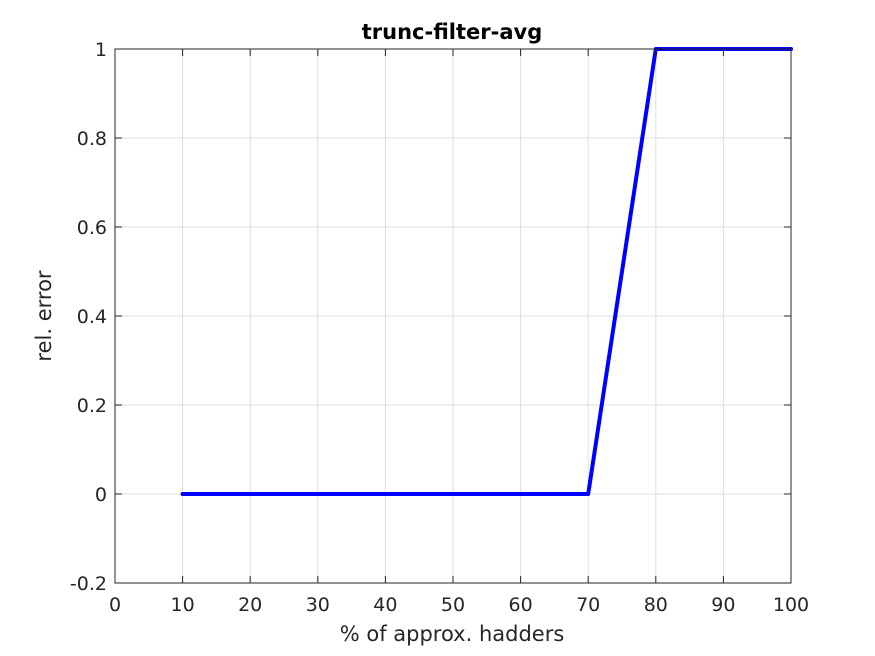  What do you see at coordinates (588, 605) in the screenshot?
I see `x-tick-label: 70` at bounding box center [588, 605].